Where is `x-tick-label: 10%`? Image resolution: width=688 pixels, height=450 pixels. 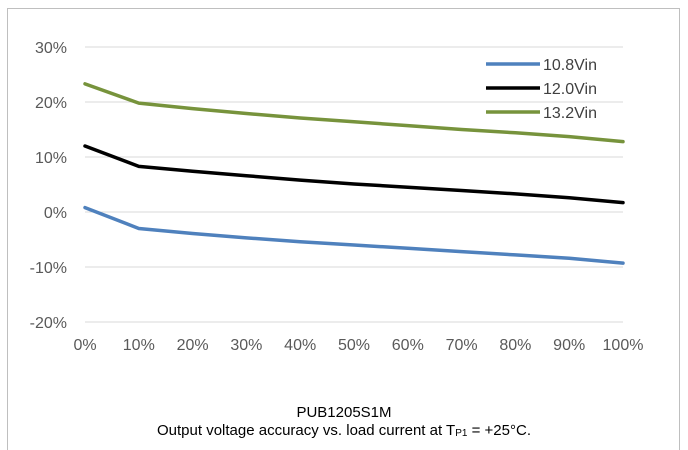
x-tick-label: 10% is located at coordinates (139, 345).